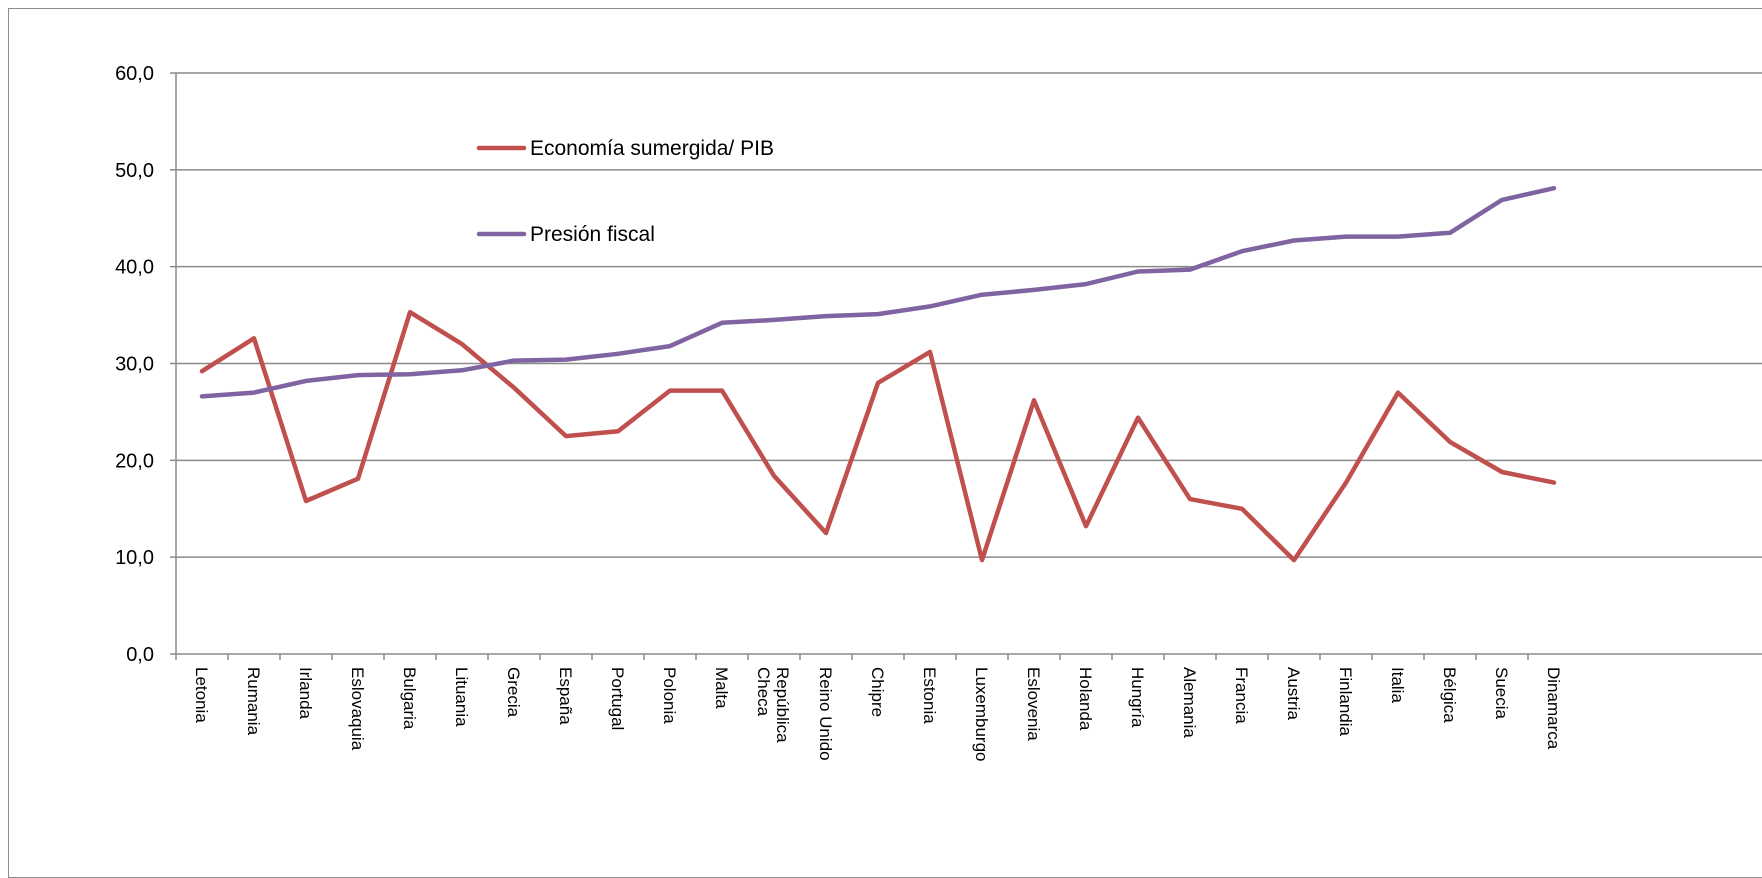 The height and width of the screenshot is (878, 1762). What do you see at coordinates (134, 268) in the screenshot?
I see `y-tick-label: 40,0` at bounding box center [134, 268].